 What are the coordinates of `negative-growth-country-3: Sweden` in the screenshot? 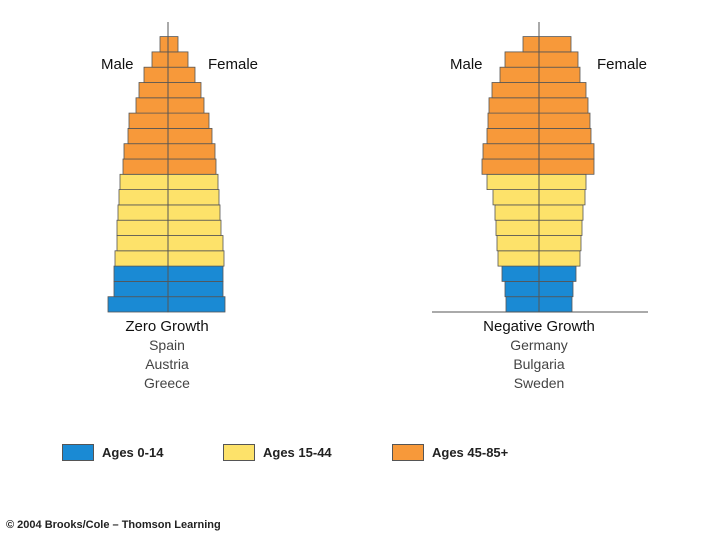 It's located at (539, 383).